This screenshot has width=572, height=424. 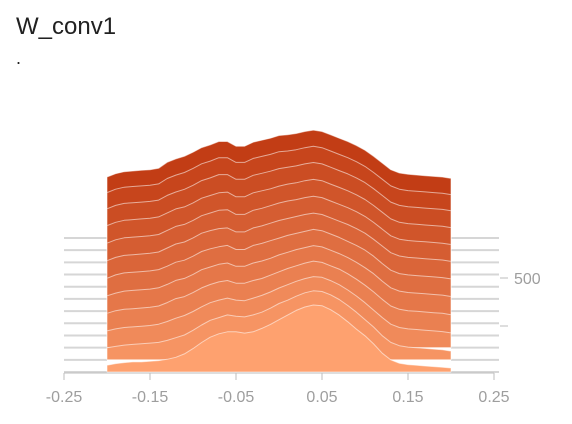 What do you see at coordinates (279, 338) in the screenshot?
I see `histogram-layer` at bounding box center [279, 338].